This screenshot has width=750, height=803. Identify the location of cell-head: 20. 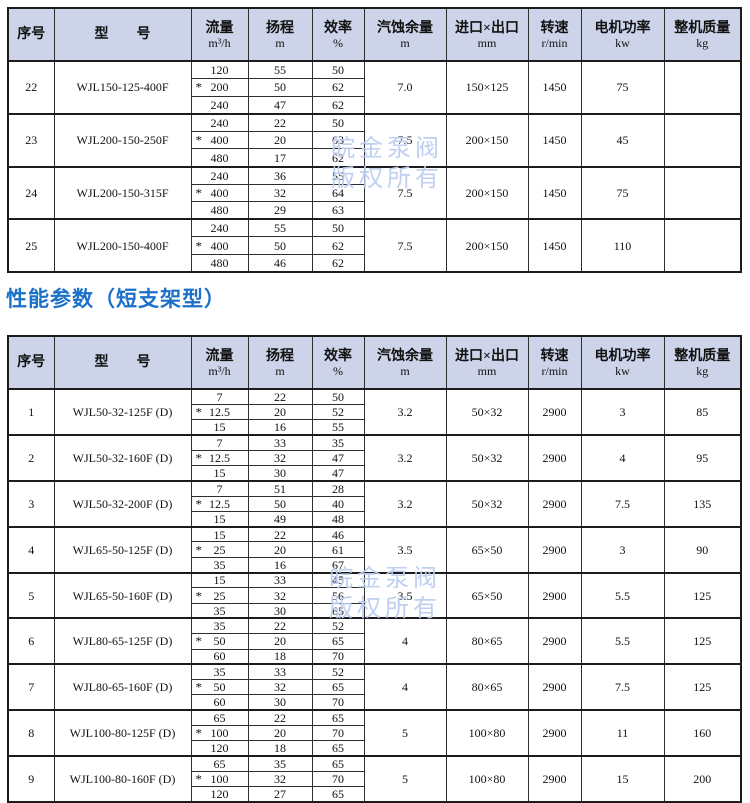
(280, 733).